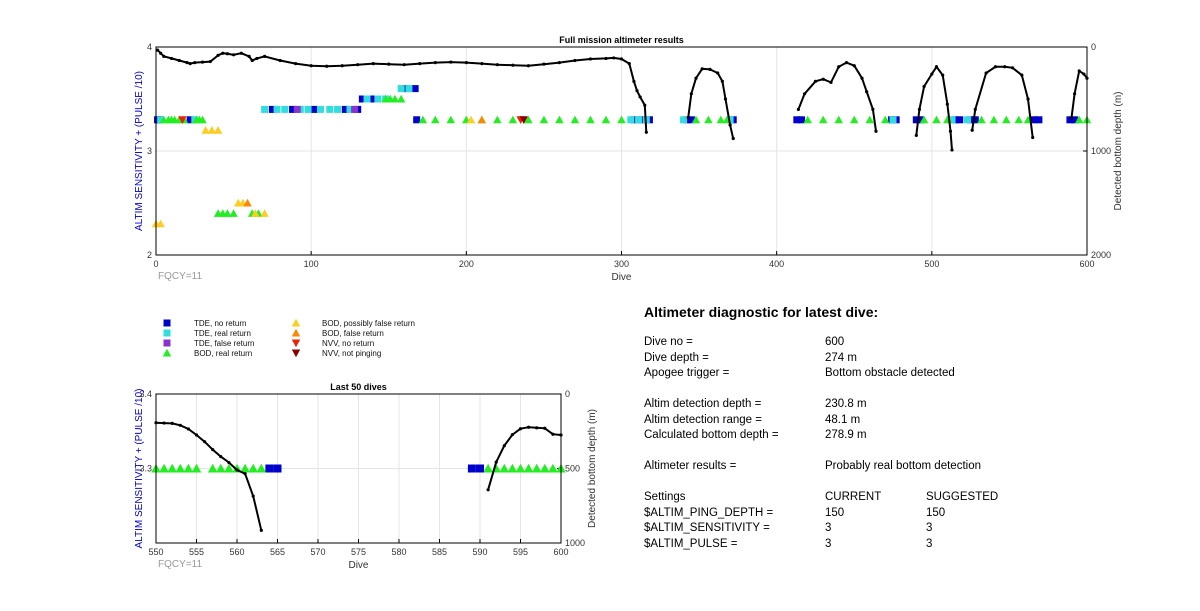 The image size is (1200, 611). I want to click on series-tde-false-return, so click(326, 109).